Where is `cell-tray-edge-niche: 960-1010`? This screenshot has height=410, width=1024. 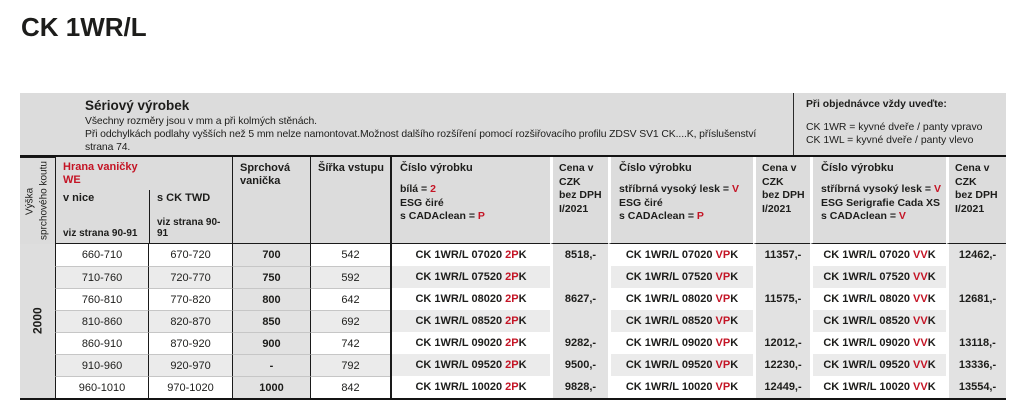
cell-tray-edge-niche: 960-1010 is located at coordinates (101, 387).